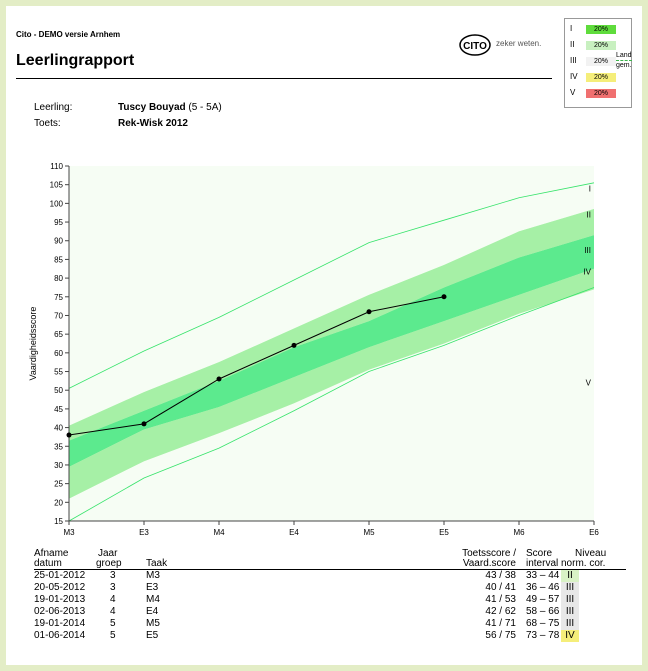 The image size is (648, 671). I want to click on x-tick-label: M4, so click(219, 532).